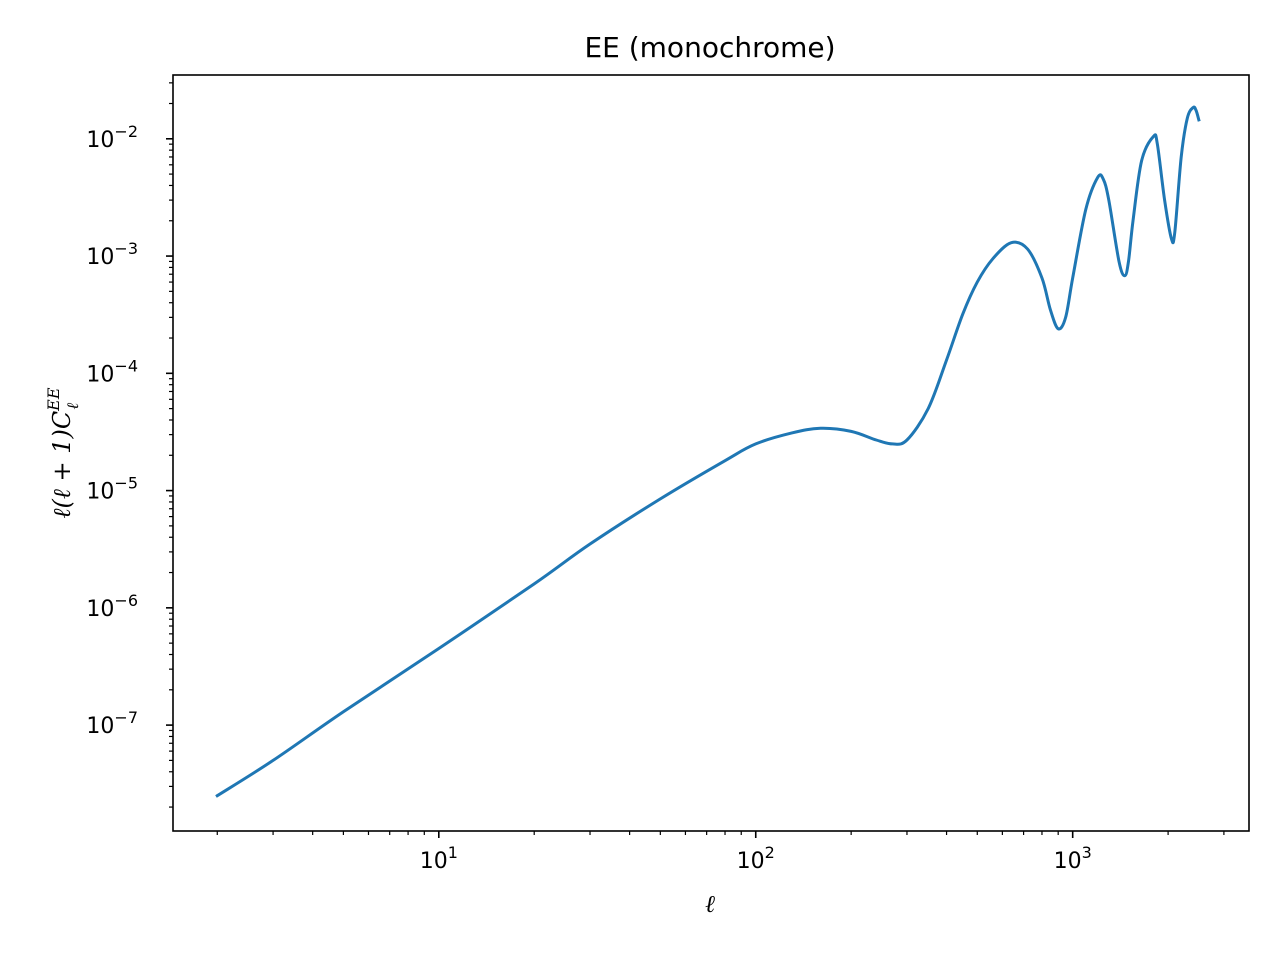 The image size is (1280, 960). I want to click on y-axis-label: ℓ(ℓ + 1)CEEℓ, so click(63, 452).